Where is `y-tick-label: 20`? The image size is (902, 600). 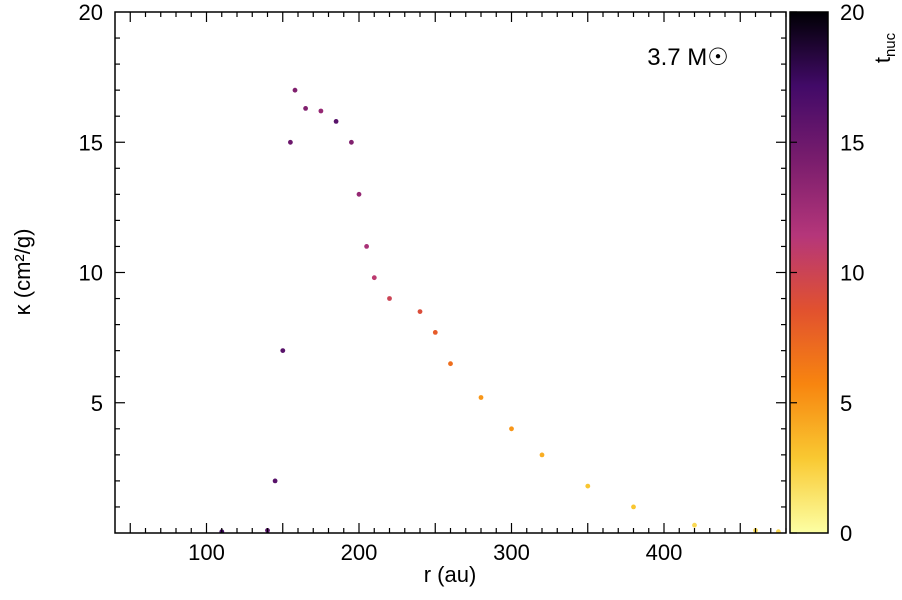 y-tick-label: 20 is located at coordinates (91, 12).